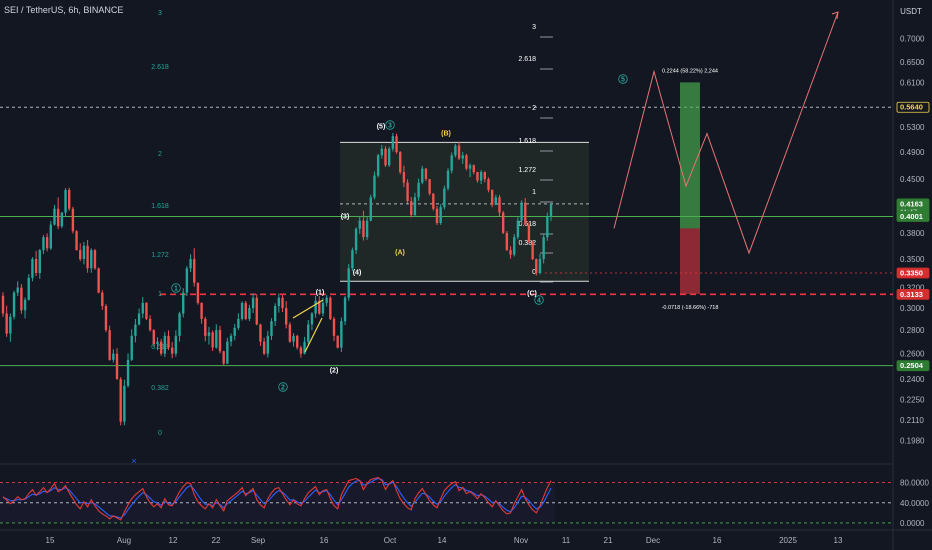 This screenshot has height=550, width=932. What do you see at coordinates (160, 13) in the screenshot?
I see `fib-left-label: 3` at bounding box center [160, 13].